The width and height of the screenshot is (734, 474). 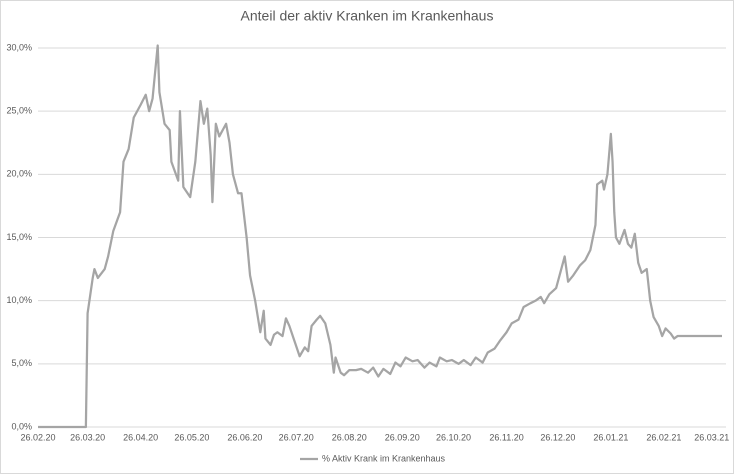 I want to click on y-tick-label: 0,0%, so click(x=21, y=426).